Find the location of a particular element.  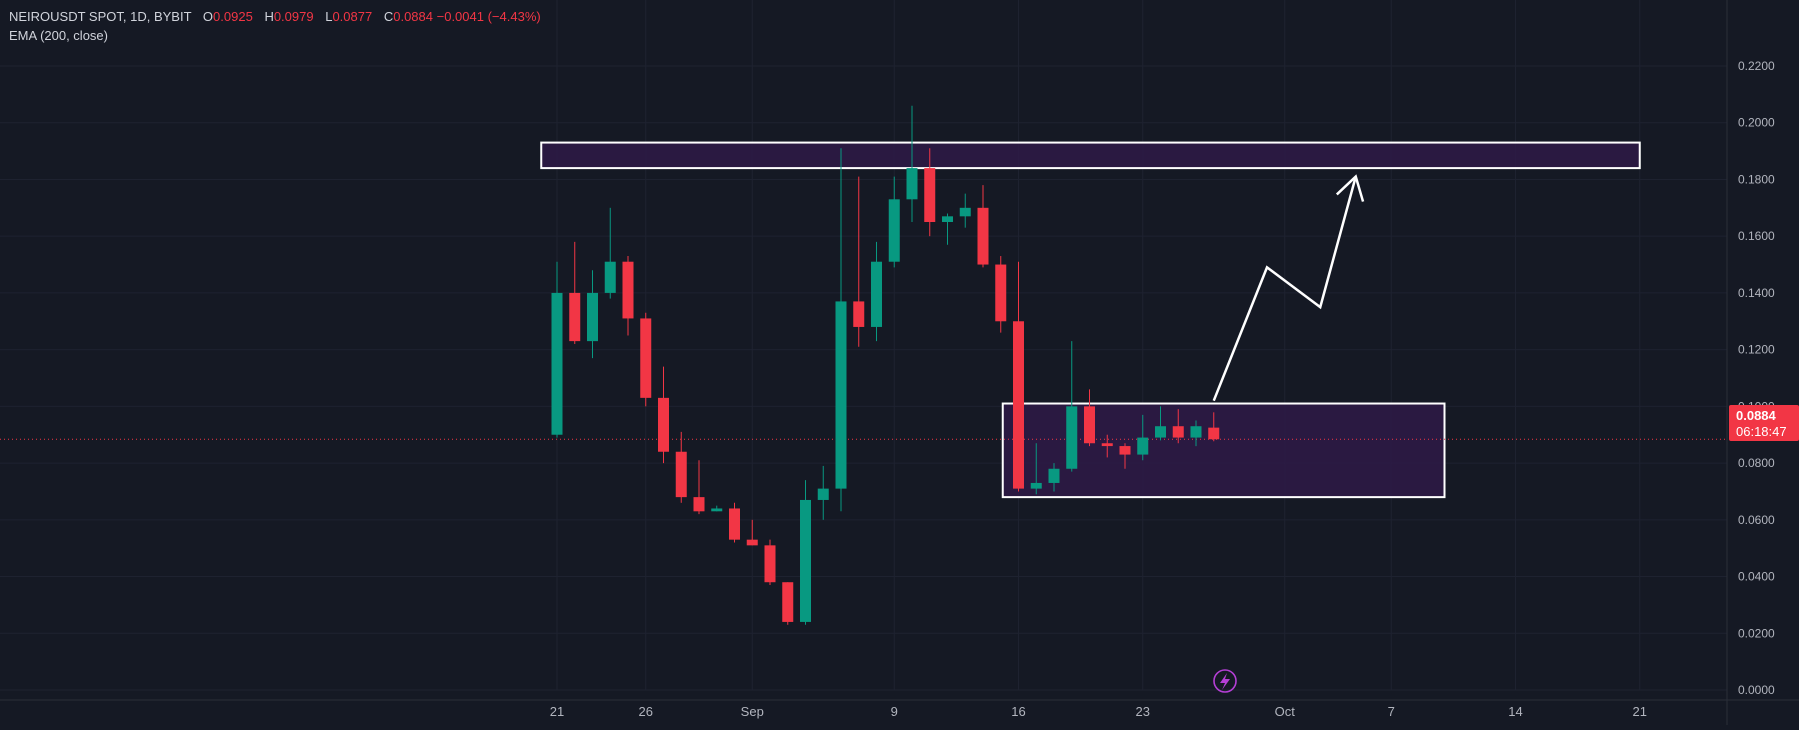

time-tick-label: Sep is located at coordinates (752, 711).